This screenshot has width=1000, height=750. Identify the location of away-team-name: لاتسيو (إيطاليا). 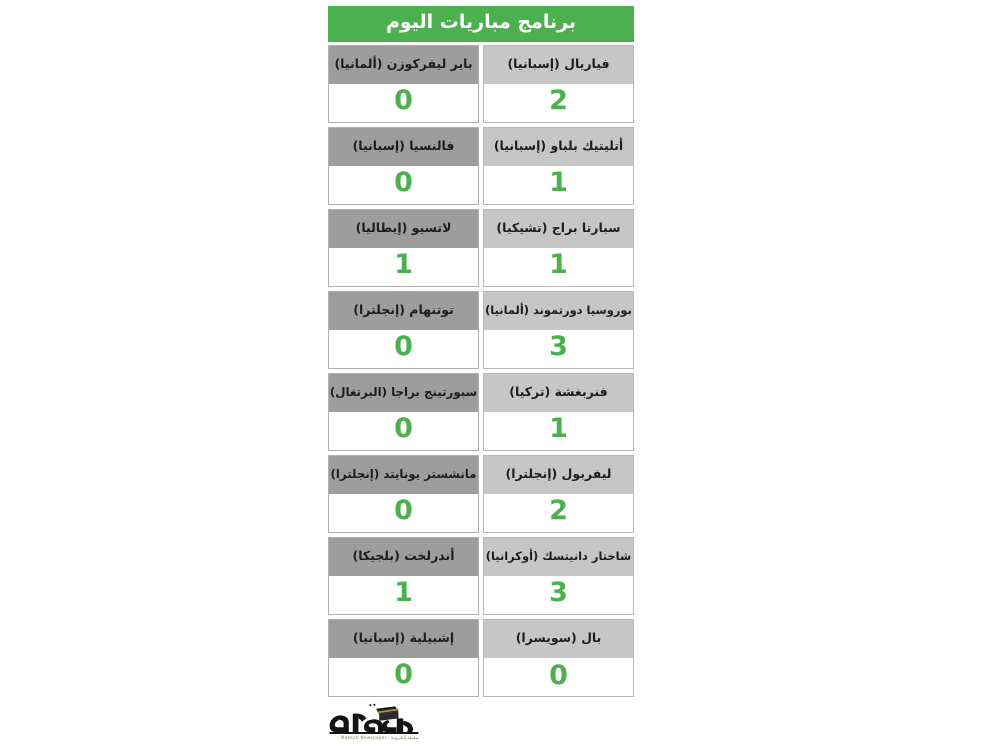
(403, 228).